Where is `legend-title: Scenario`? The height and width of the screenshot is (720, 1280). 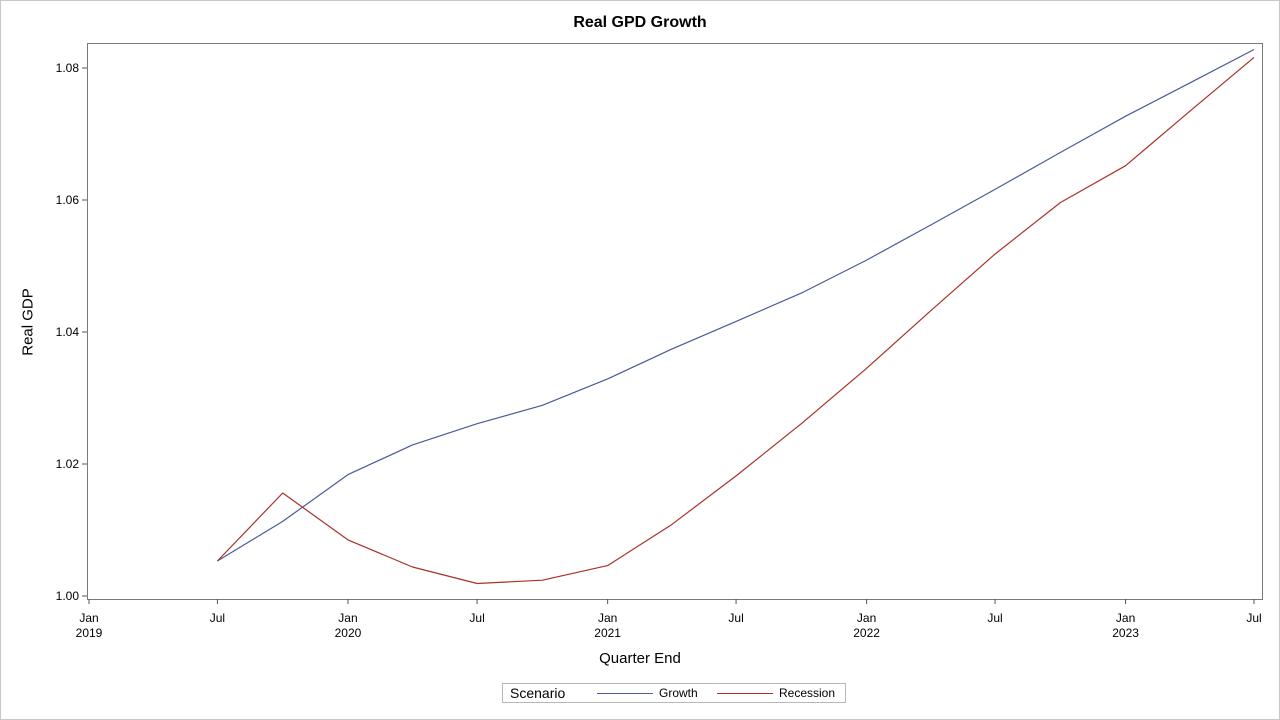
legend-title: Scenario is located at coordinates (538, 693).